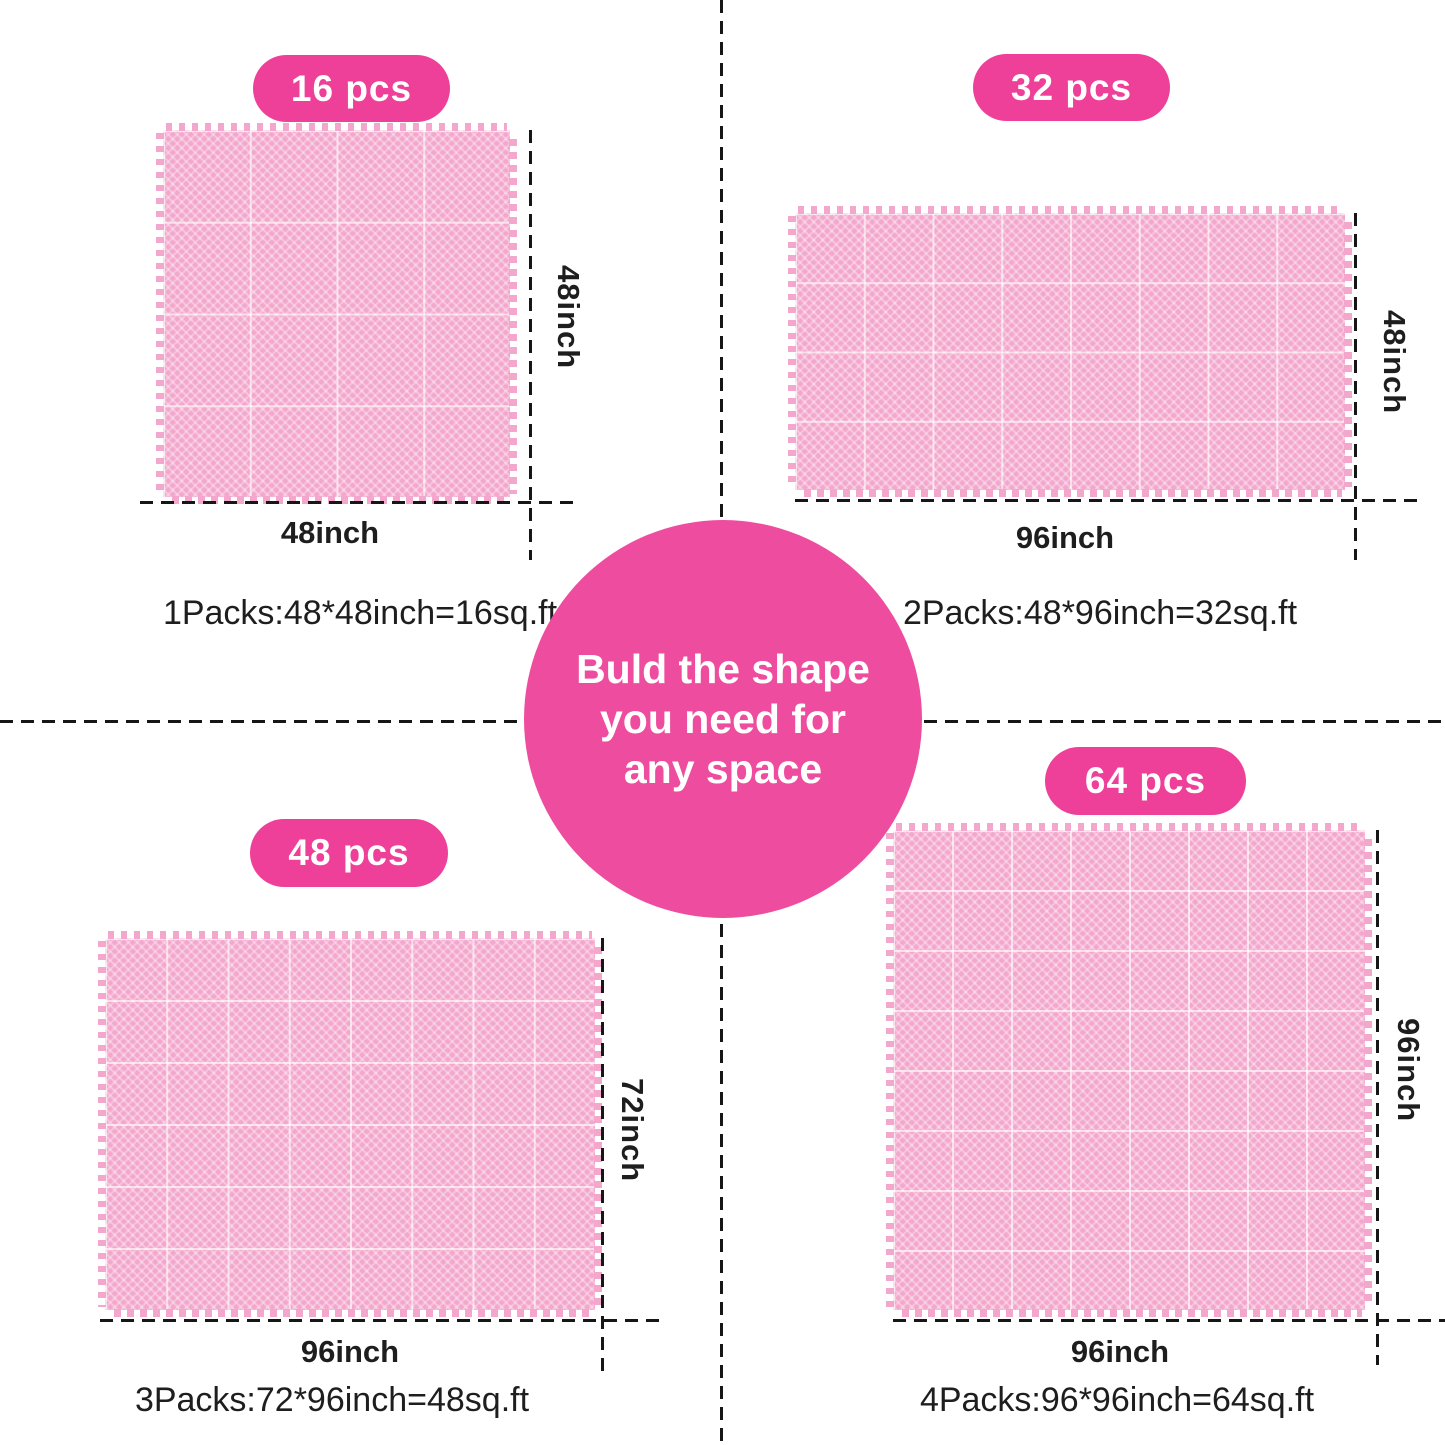 The height and width of the screenshot is (1445, 1445). I want to click on badge-48pcs: 48 pcs, so click(349, 853).